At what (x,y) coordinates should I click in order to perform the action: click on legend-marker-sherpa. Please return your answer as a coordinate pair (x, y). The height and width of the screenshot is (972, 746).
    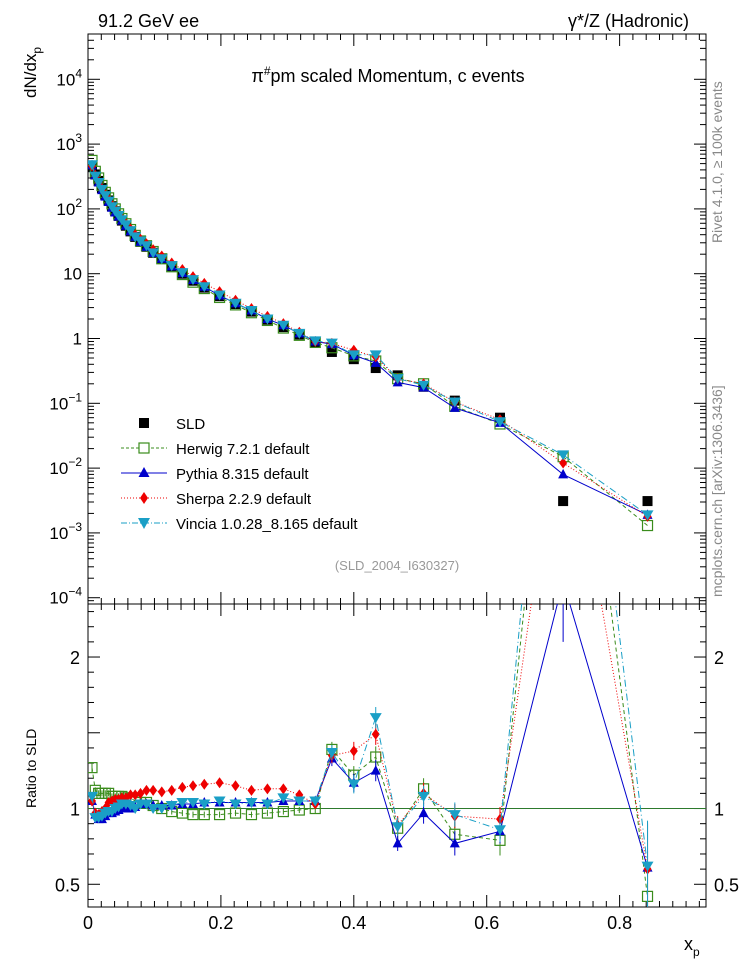
    Looking at the image, I should click on (144, 498).